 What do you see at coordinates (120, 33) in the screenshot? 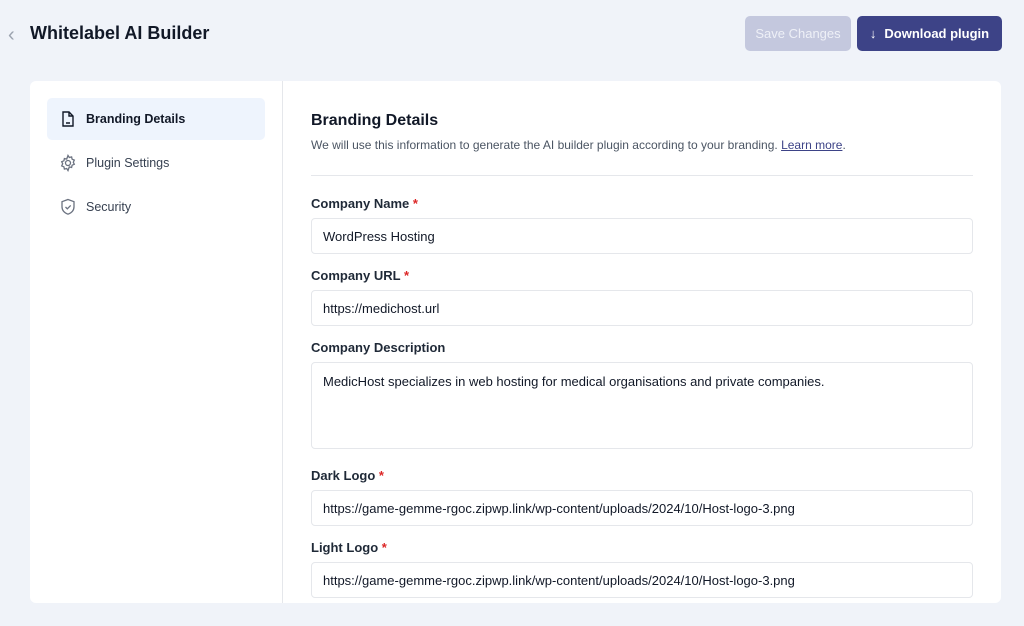
I see `page-title: Whitelabel AI Builder` at bounding box center [120, 33].